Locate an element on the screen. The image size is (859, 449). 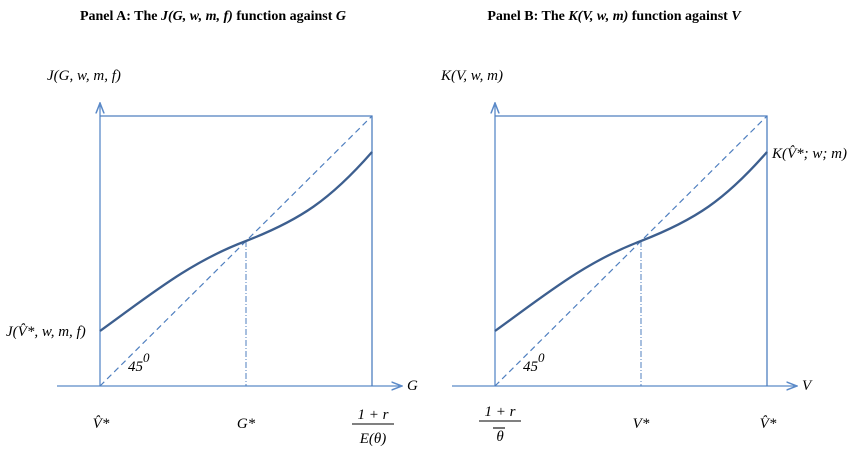
panel-a-tick-g-star: G* is located at coordinates (246, 424).